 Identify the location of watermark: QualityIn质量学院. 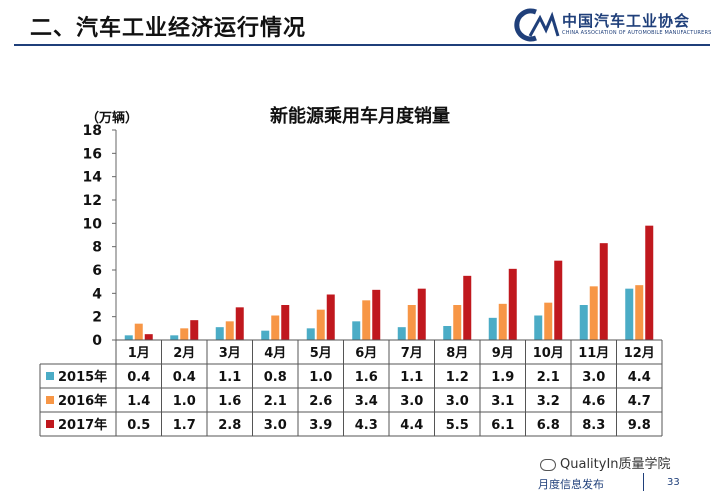
(605, 462).